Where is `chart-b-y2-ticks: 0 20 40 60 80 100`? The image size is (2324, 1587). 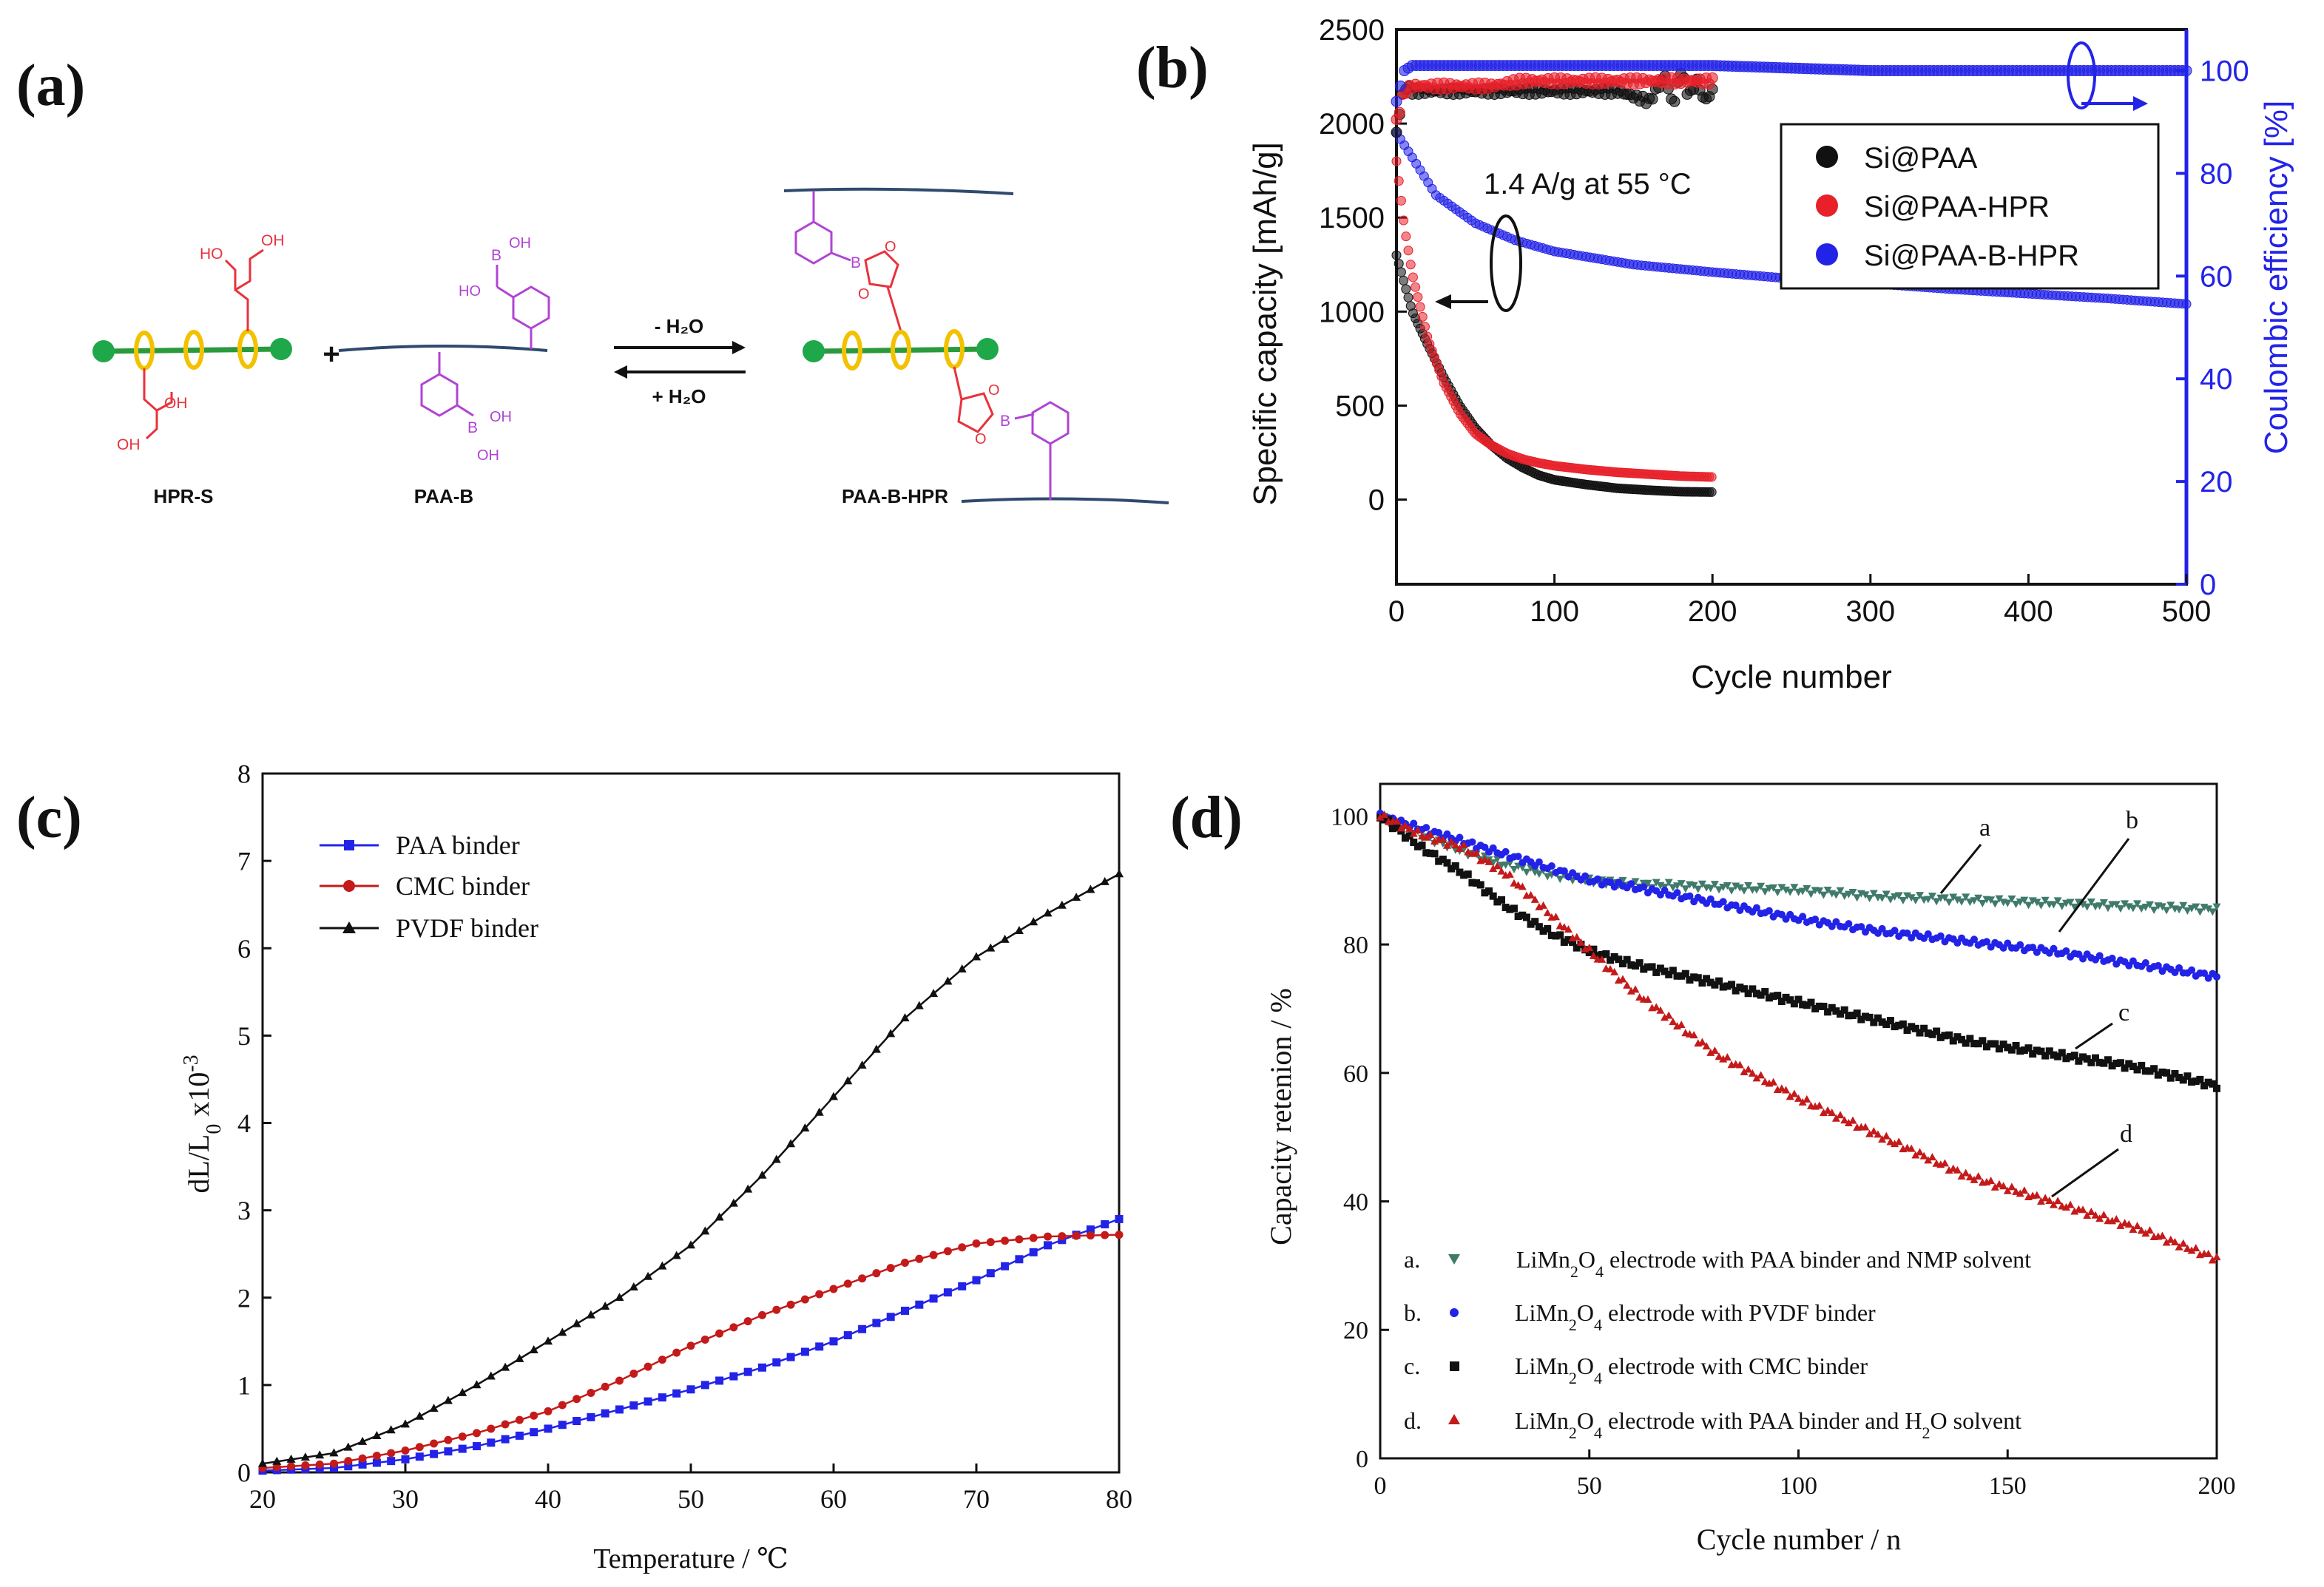 chart-b-y2-ticks: 0 20 40 60 80 100 is located at coordinates (2212, 328).